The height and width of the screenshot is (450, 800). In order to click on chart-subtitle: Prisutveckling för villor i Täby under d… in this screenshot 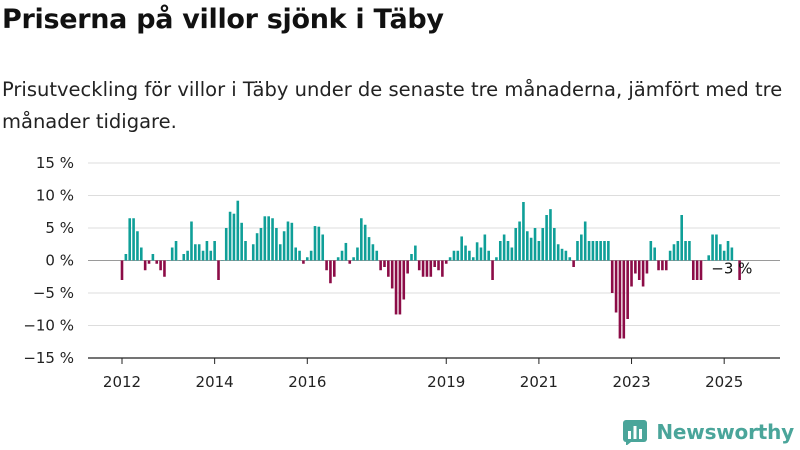, I will do `click(392, 105)`.